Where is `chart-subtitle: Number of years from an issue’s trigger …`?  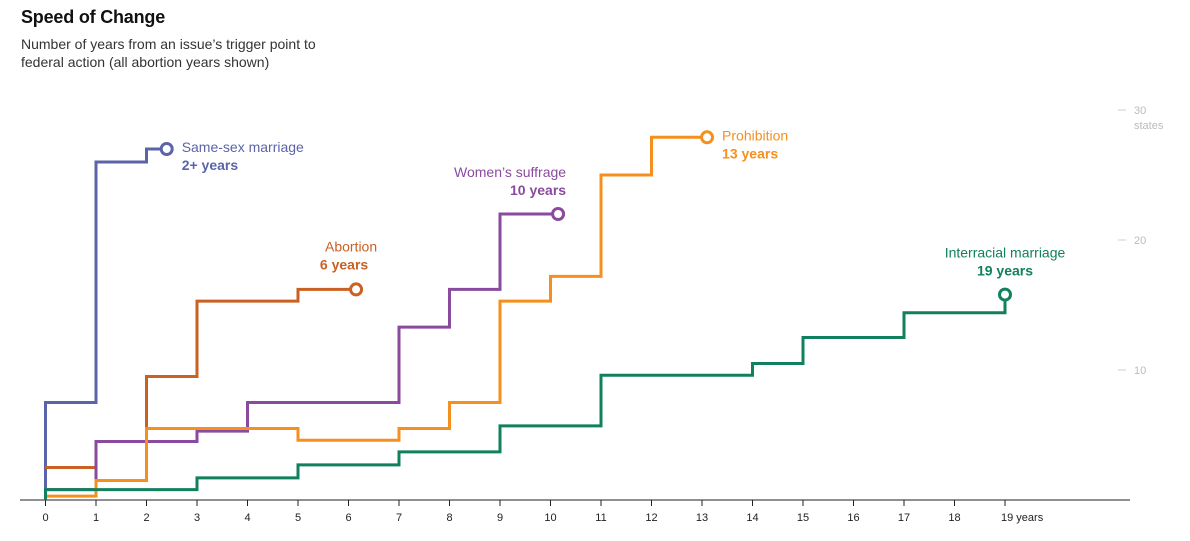
chart-subtitle: Number of years from an issue’s trigger … is located at coordinates (168, 53).